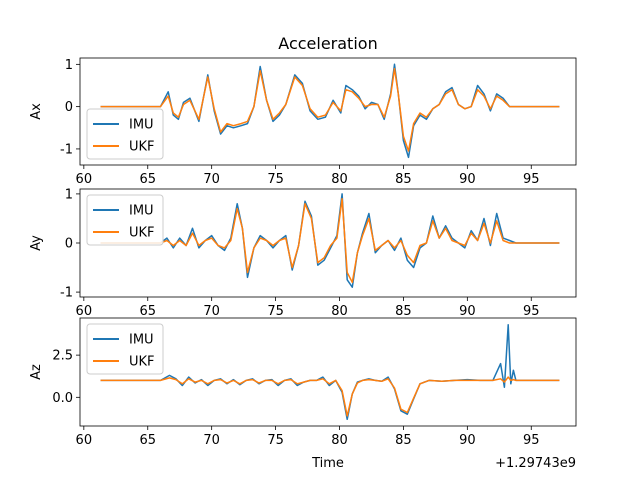  Describe the element at coordinates (535, 463) in the screenshot. I see `x-offset-label: +1.29743e9` at that location.